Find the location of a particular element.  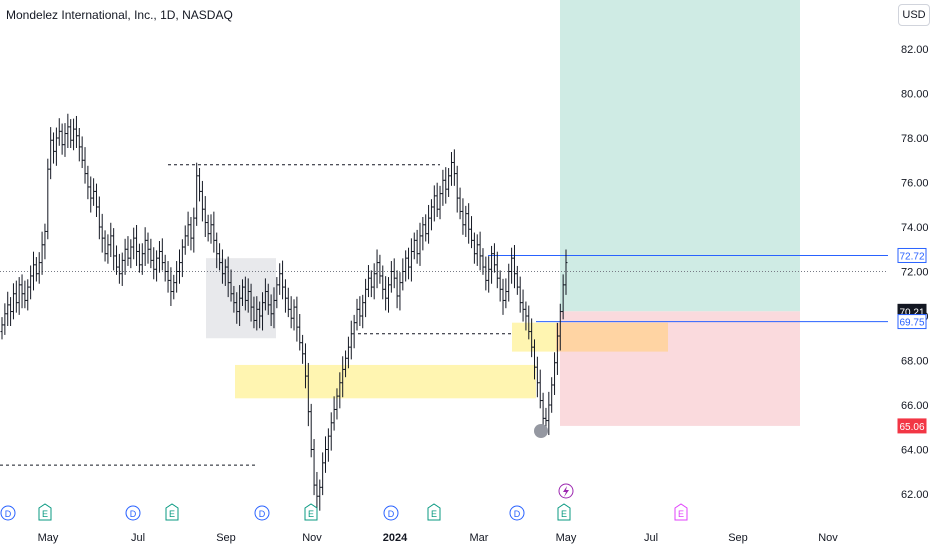

y-tick-label: 64.00 is located at coordinates (915, 451).